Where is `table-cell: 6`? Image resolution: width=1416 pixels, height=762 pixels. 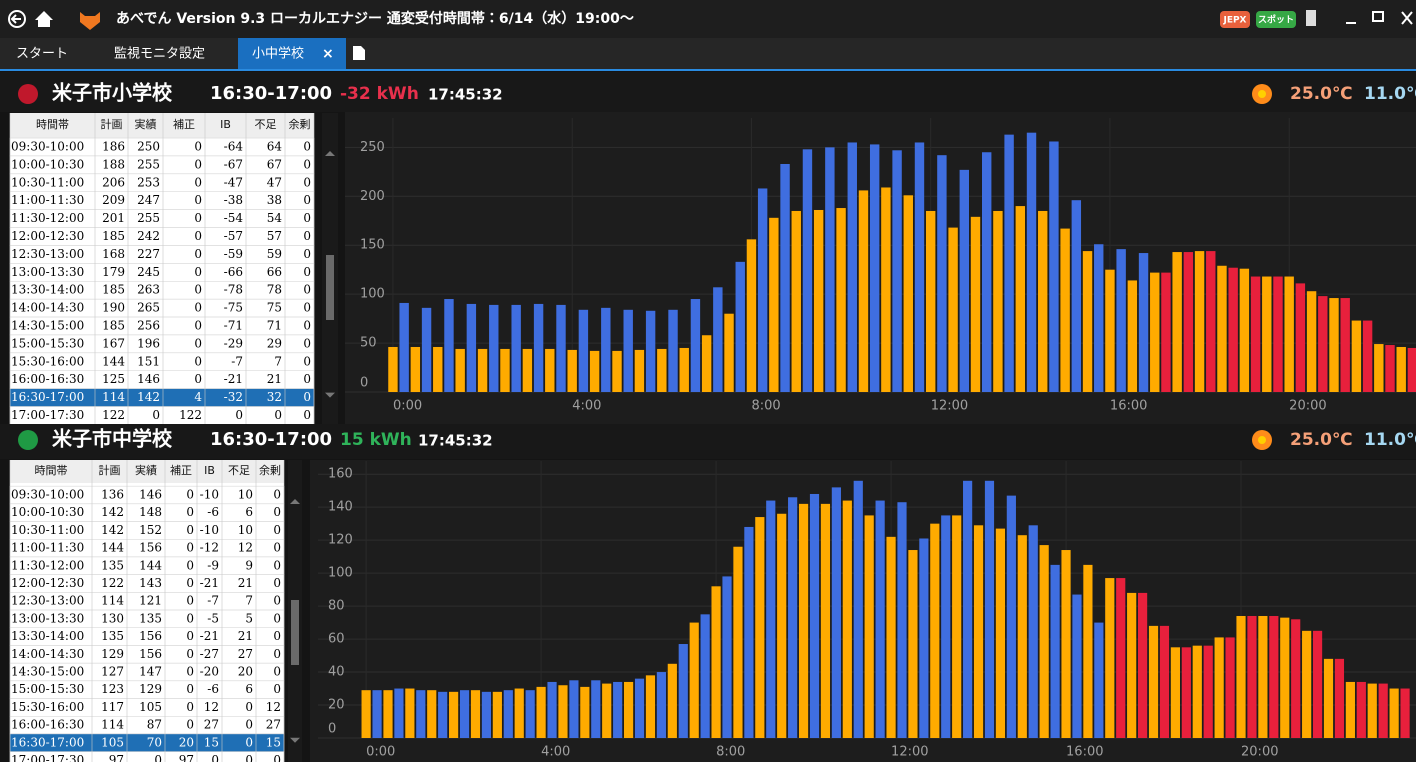
table-cell: 6 is located at coordinates (249, 689).